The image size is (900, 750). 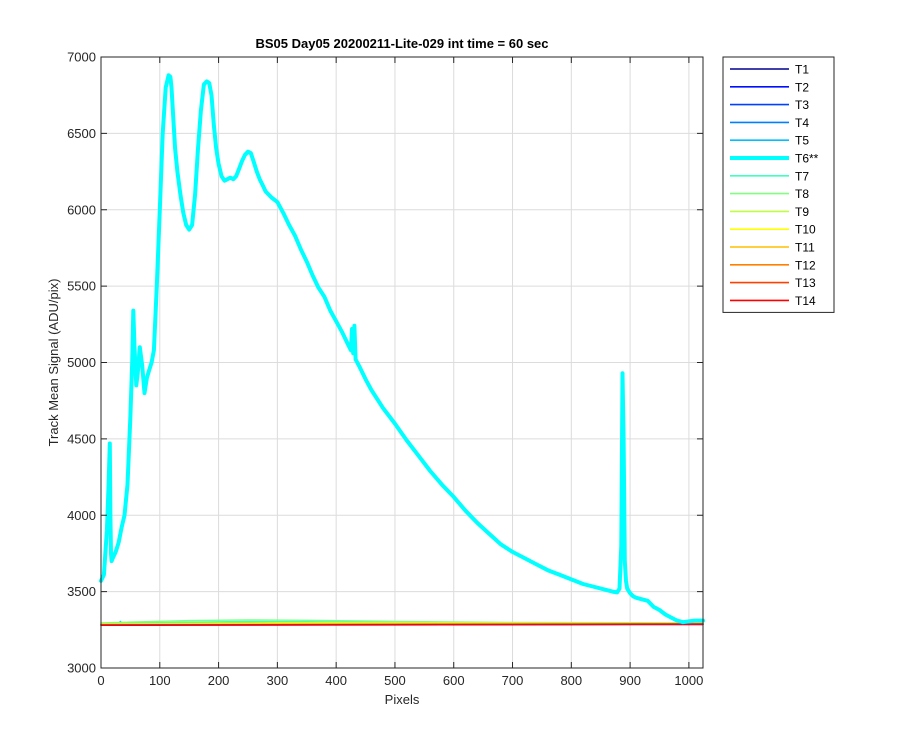 I want to click on legend-label-t11: T11, so click(x=805, y=248).